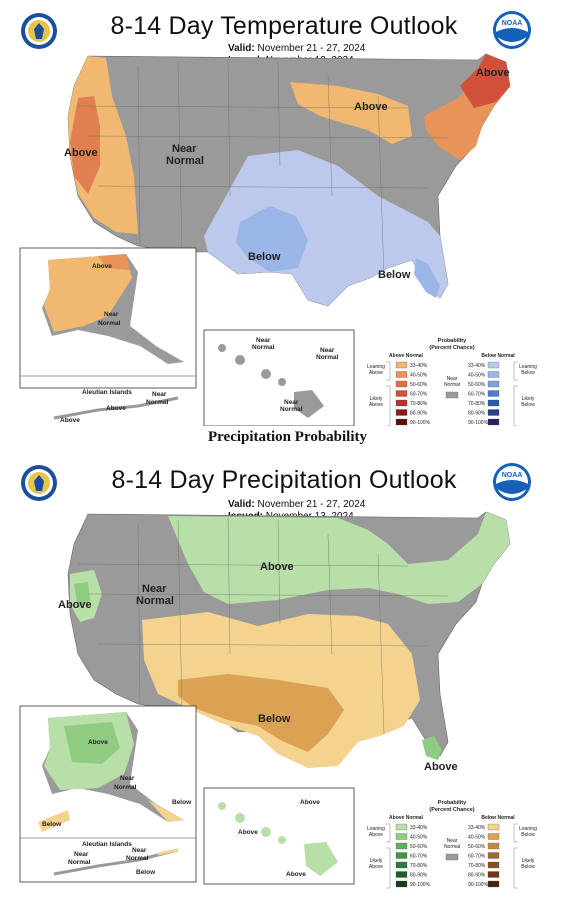 This screenshot has height=901, width=575. What do you see at coordinates (420, 423) in the screenshot?
I see `legend-above-range: 90-100%` at bounding box center [420, 423].